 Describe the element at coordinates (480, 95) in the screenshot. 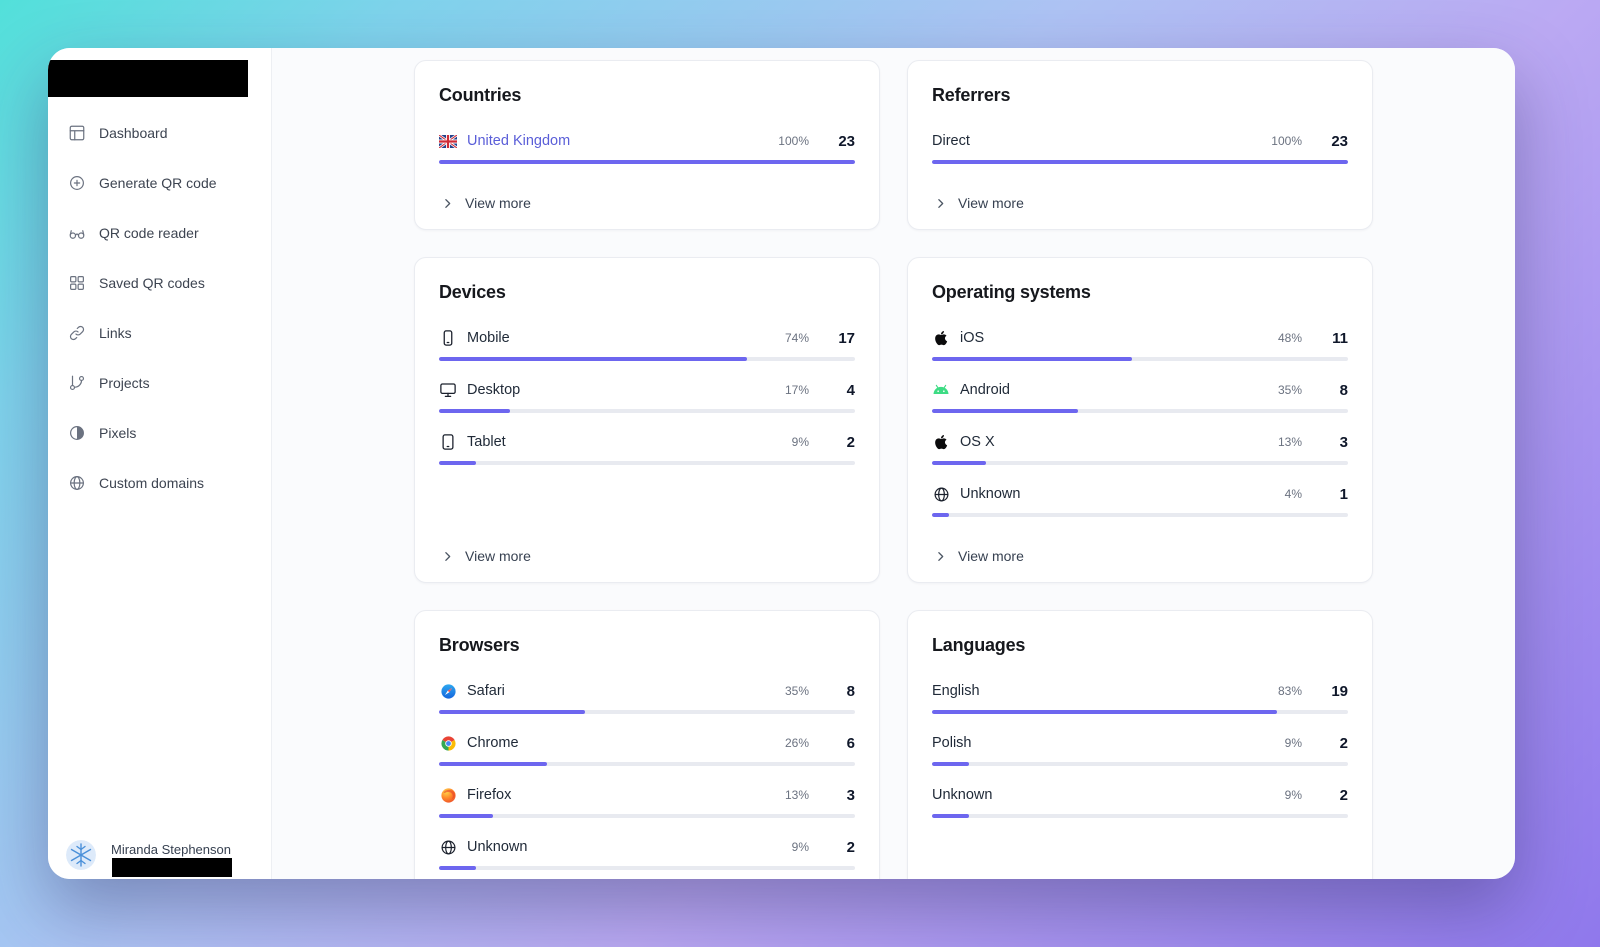

I see `card-title: Countries` at that location.